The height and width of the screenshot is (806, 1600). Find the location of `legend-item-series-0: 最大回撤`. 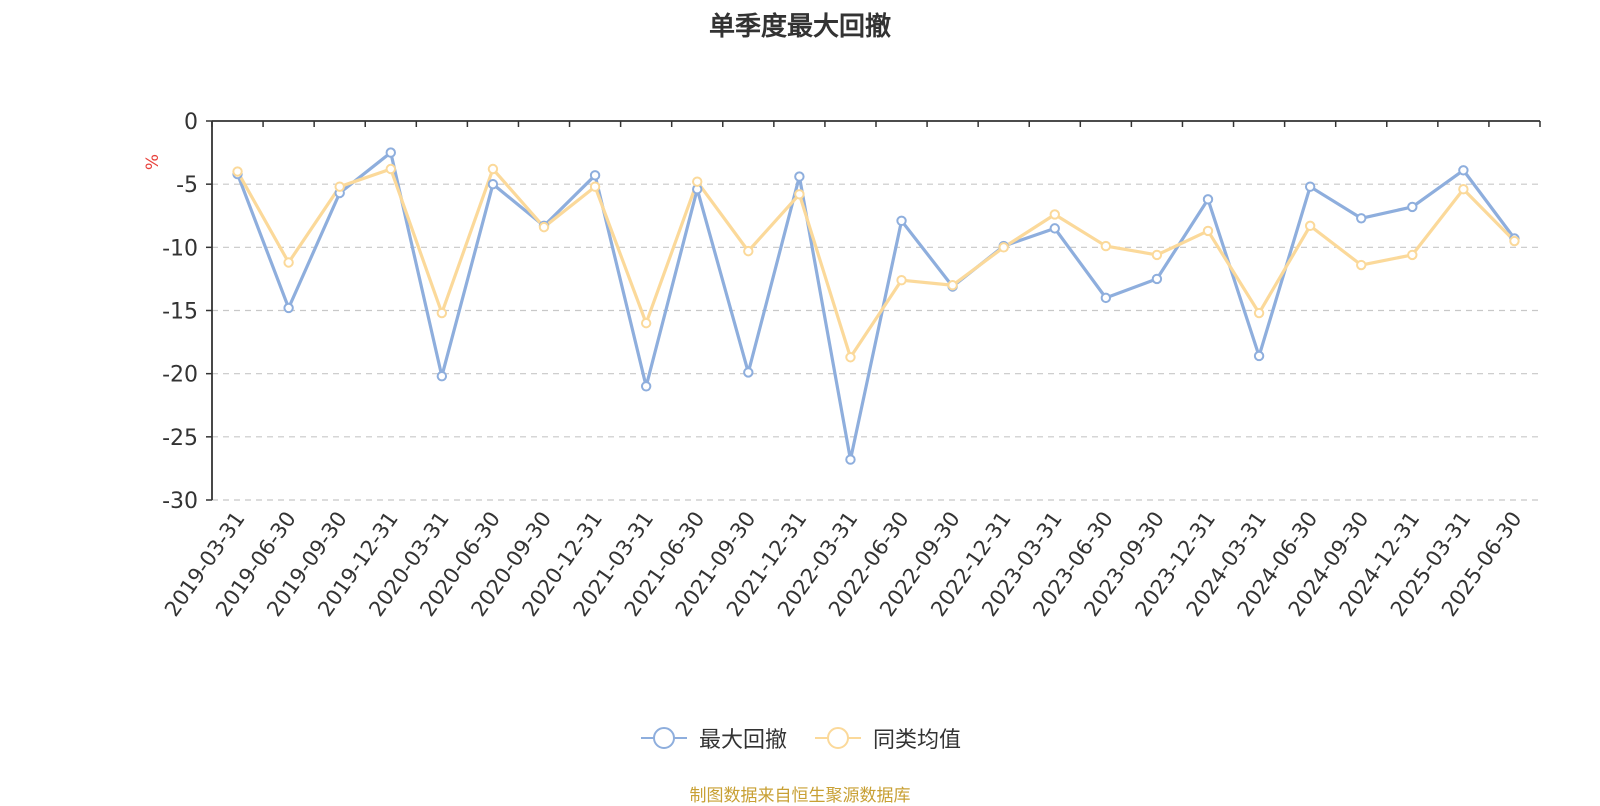

legend-item-series-0: 最大回撤 is located at coordinates (713, 738).